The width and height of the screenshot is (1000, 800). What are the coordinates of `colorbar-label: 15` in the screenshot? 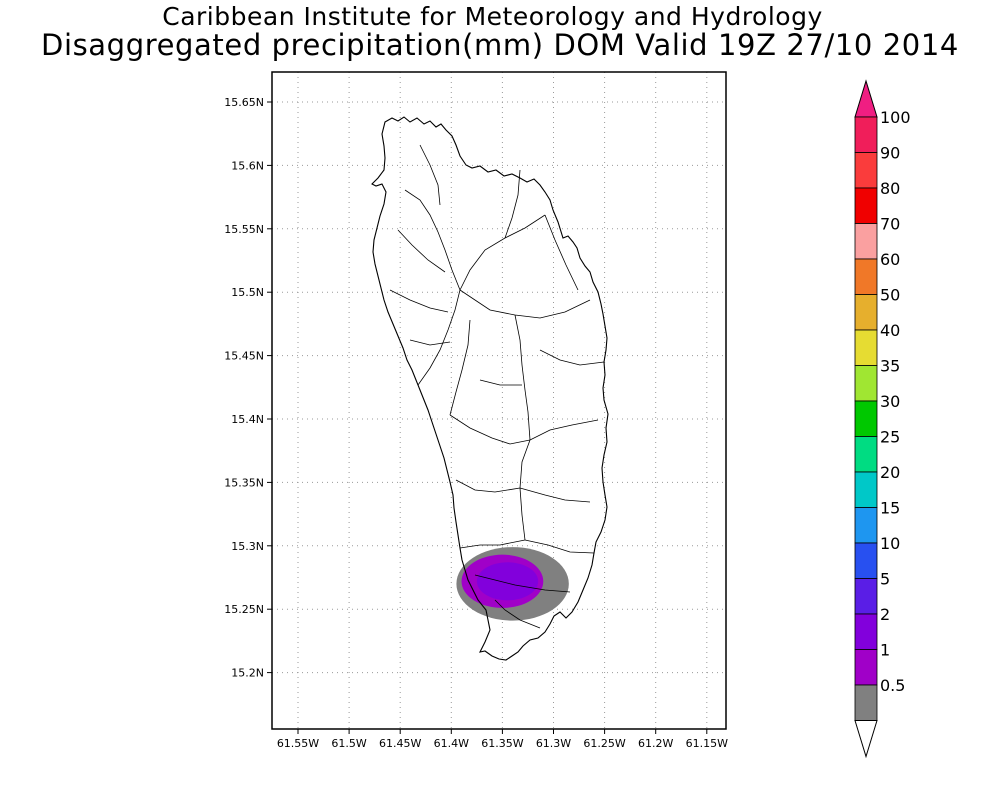 It's located at (890, 508).